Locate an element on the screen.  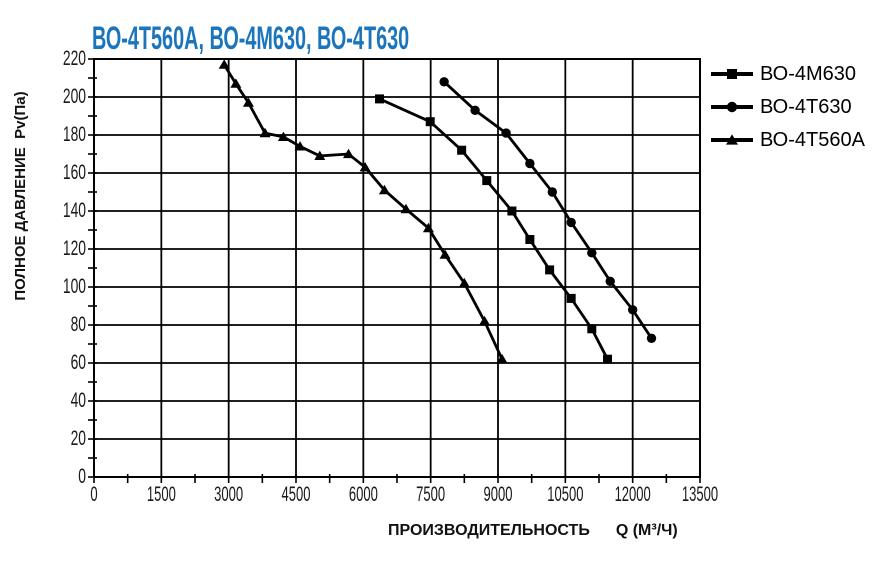
triangle-marker-icon is located at coordinates (732, 139).